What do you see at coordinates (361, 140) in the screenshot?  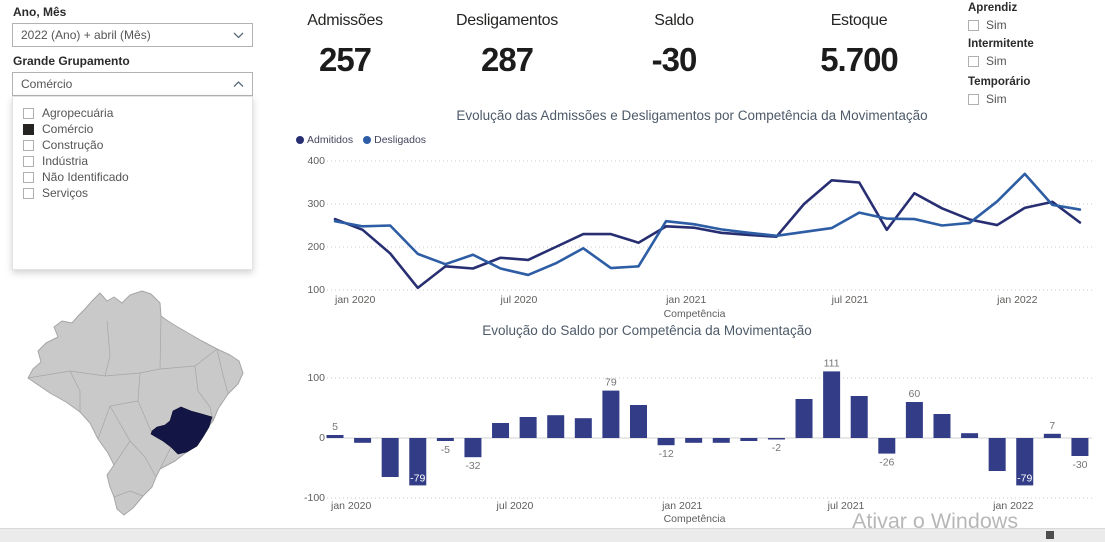 I see `line-chart-legend: Admitidos Desligados` at bounding box center [361, 140].